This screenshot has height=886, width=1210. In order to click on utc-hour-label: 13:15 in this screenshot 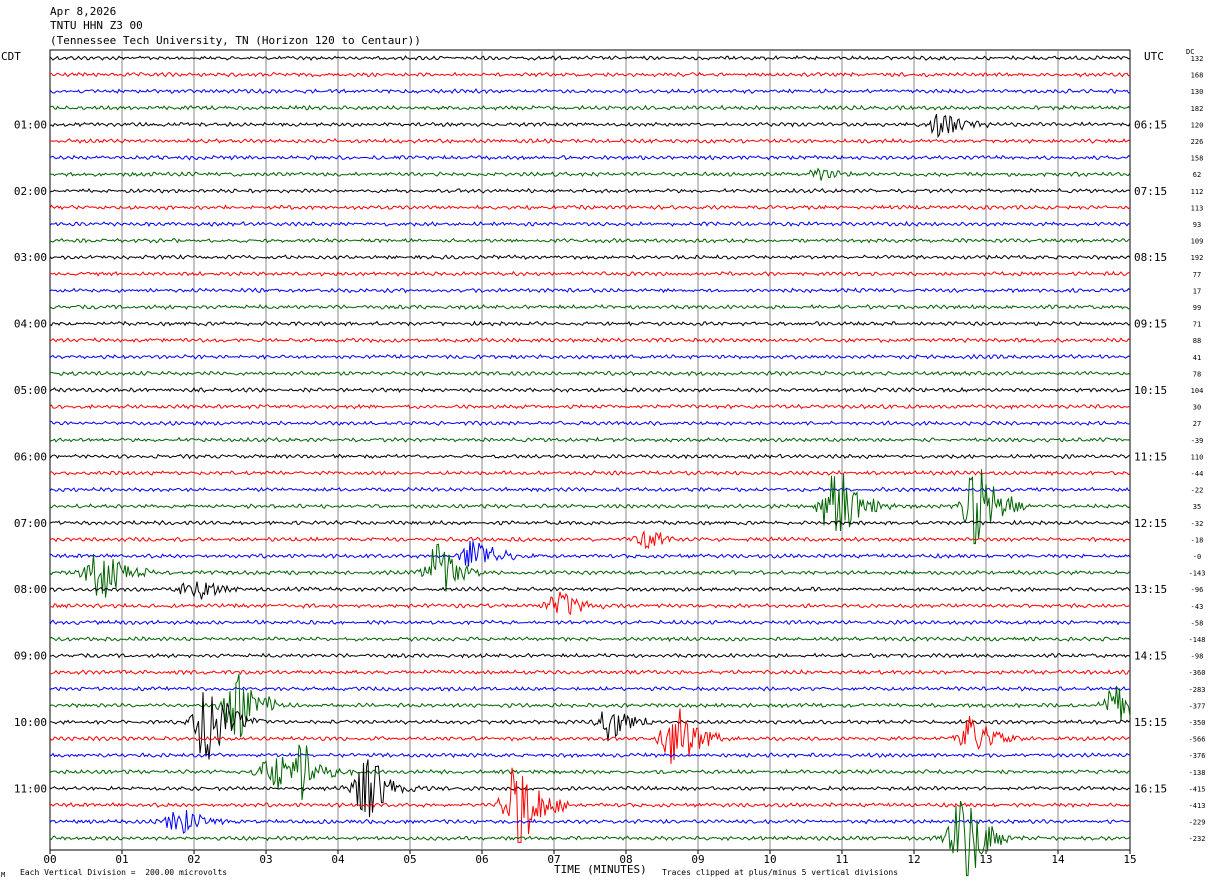, I will do `click(1150, 589)`.